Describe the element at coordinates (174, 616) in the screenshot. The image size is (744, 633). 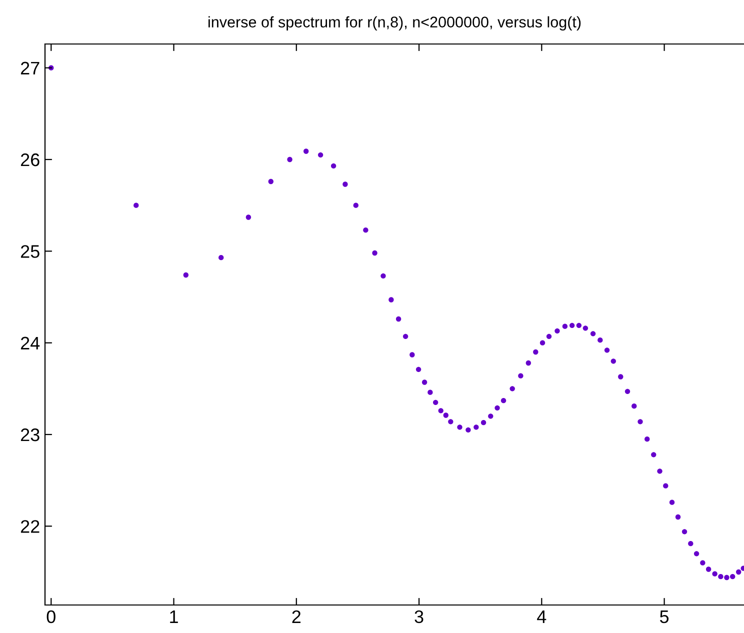
I see `x-tick-label: 1` at that location.